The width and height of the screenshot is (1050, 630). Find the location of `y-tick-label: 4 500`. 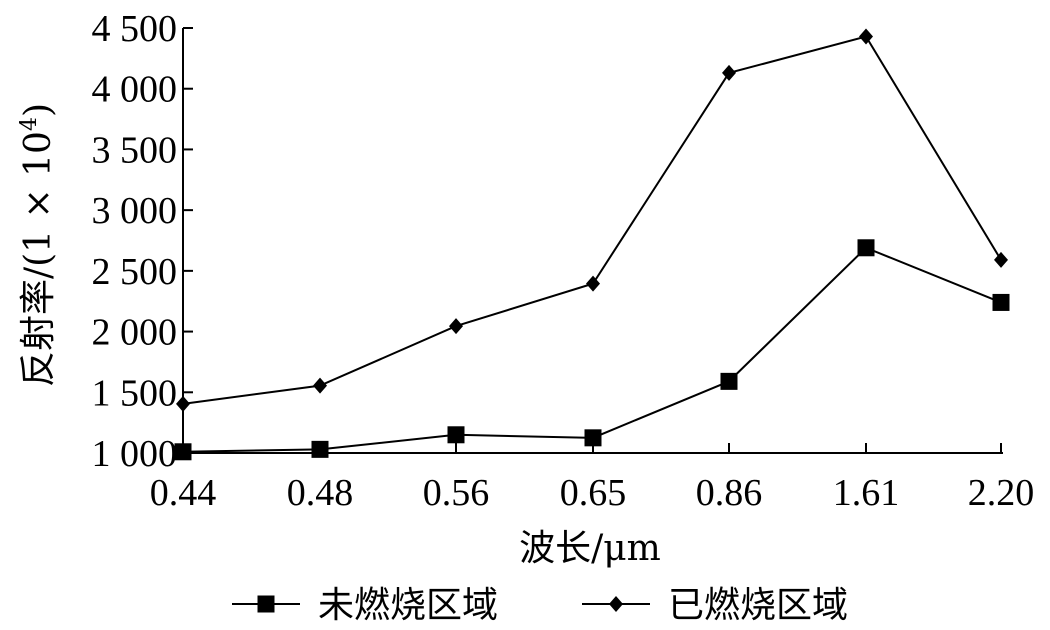

y-tick-label: 4 500 is located at coordinates (135, 29).